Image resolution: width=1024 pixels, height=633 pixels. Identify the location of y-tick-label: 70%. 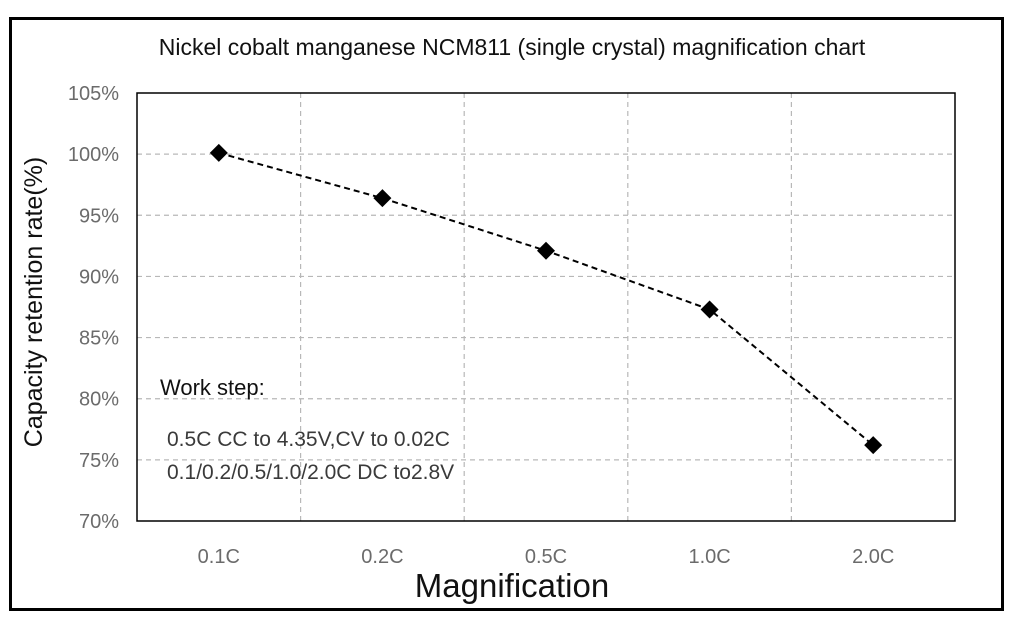
(99, 522).